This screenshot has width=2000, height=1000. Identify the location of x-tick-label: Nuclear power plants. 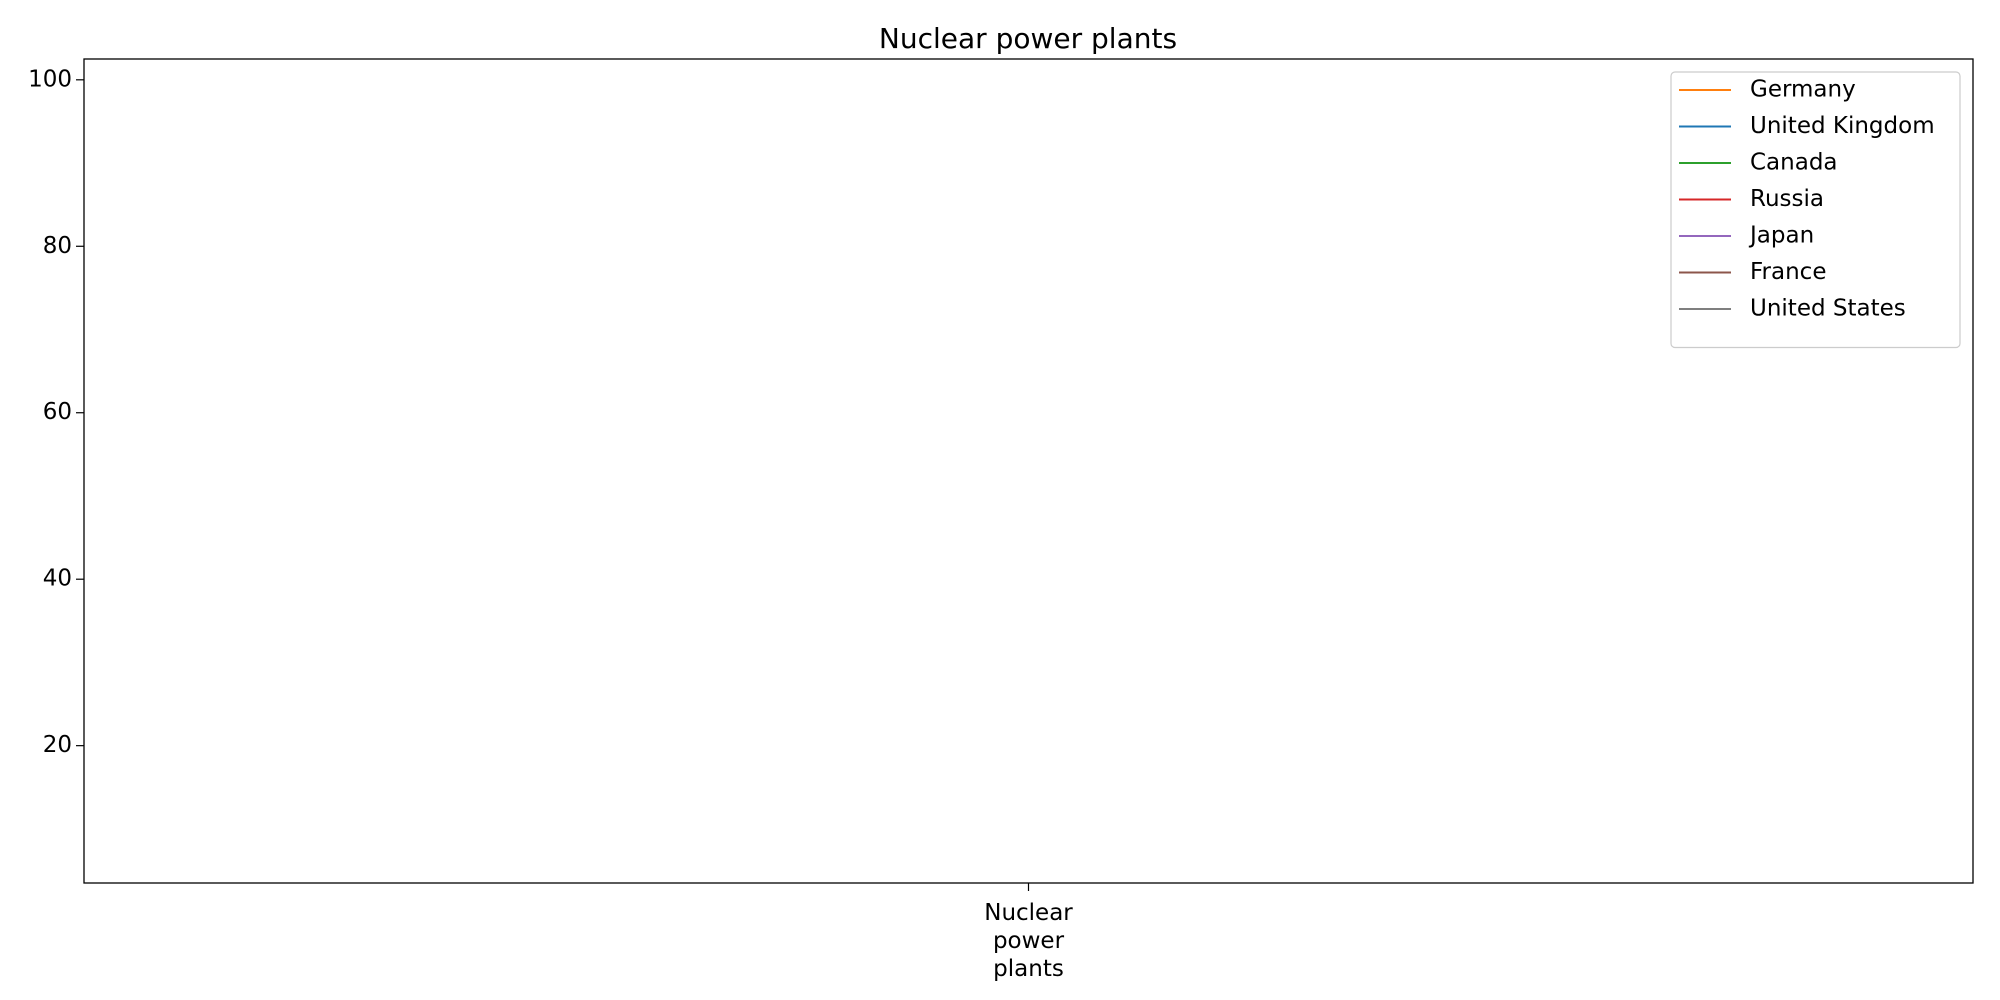
(1028, 941).